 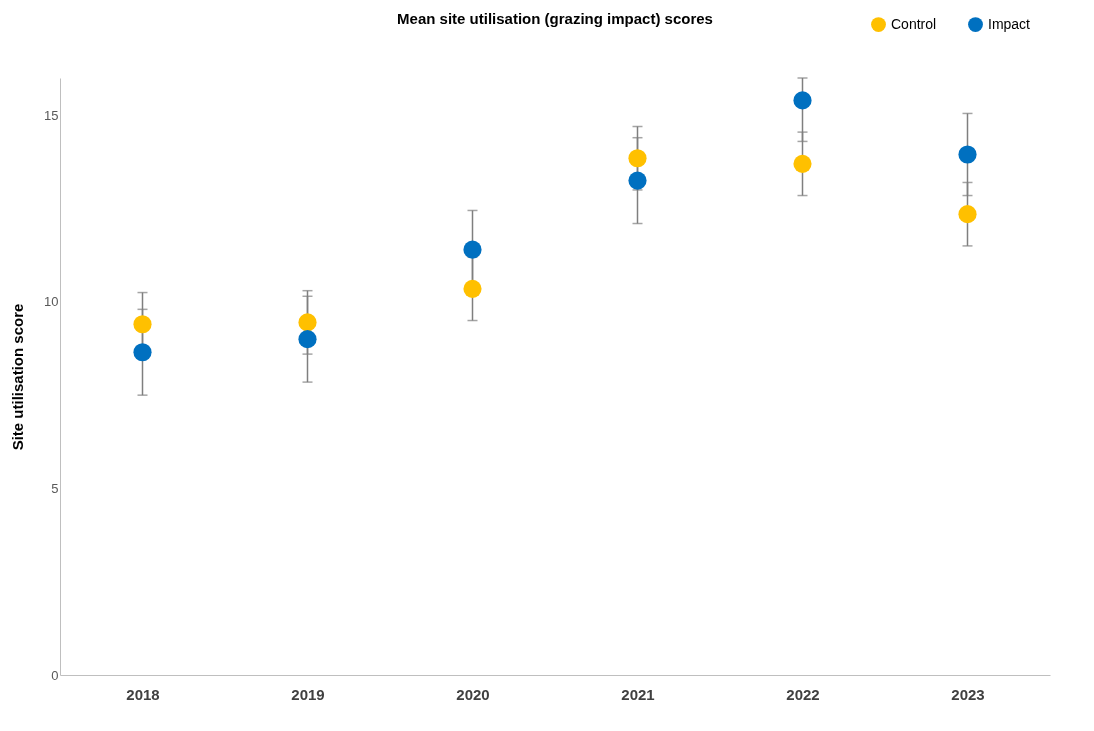 What do you see at coordinates (143, 694) in the screenshot?
I see `x-tick-label: 2018` at bounding box center [143, 694].